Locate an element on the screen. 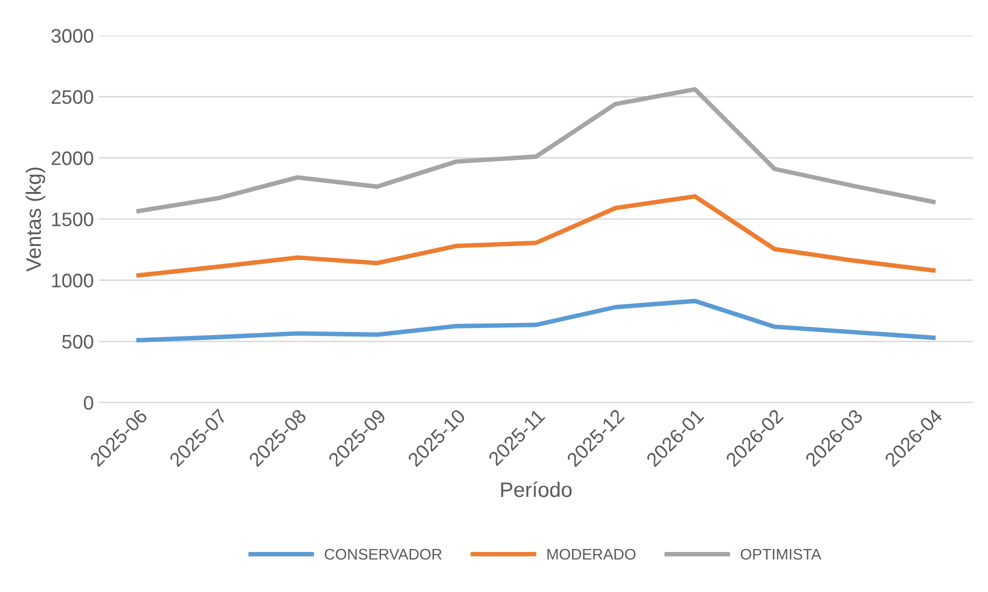  legend-label: CONSERVADOR is located at coordinates (383, 554).